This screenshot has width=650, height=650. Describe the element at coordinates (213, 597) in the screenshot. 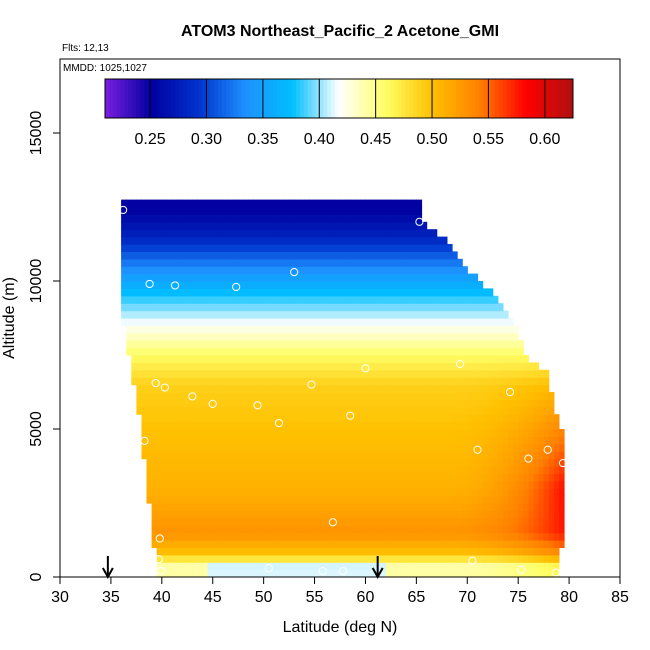

I see `x-tick-label: 45` at that location.